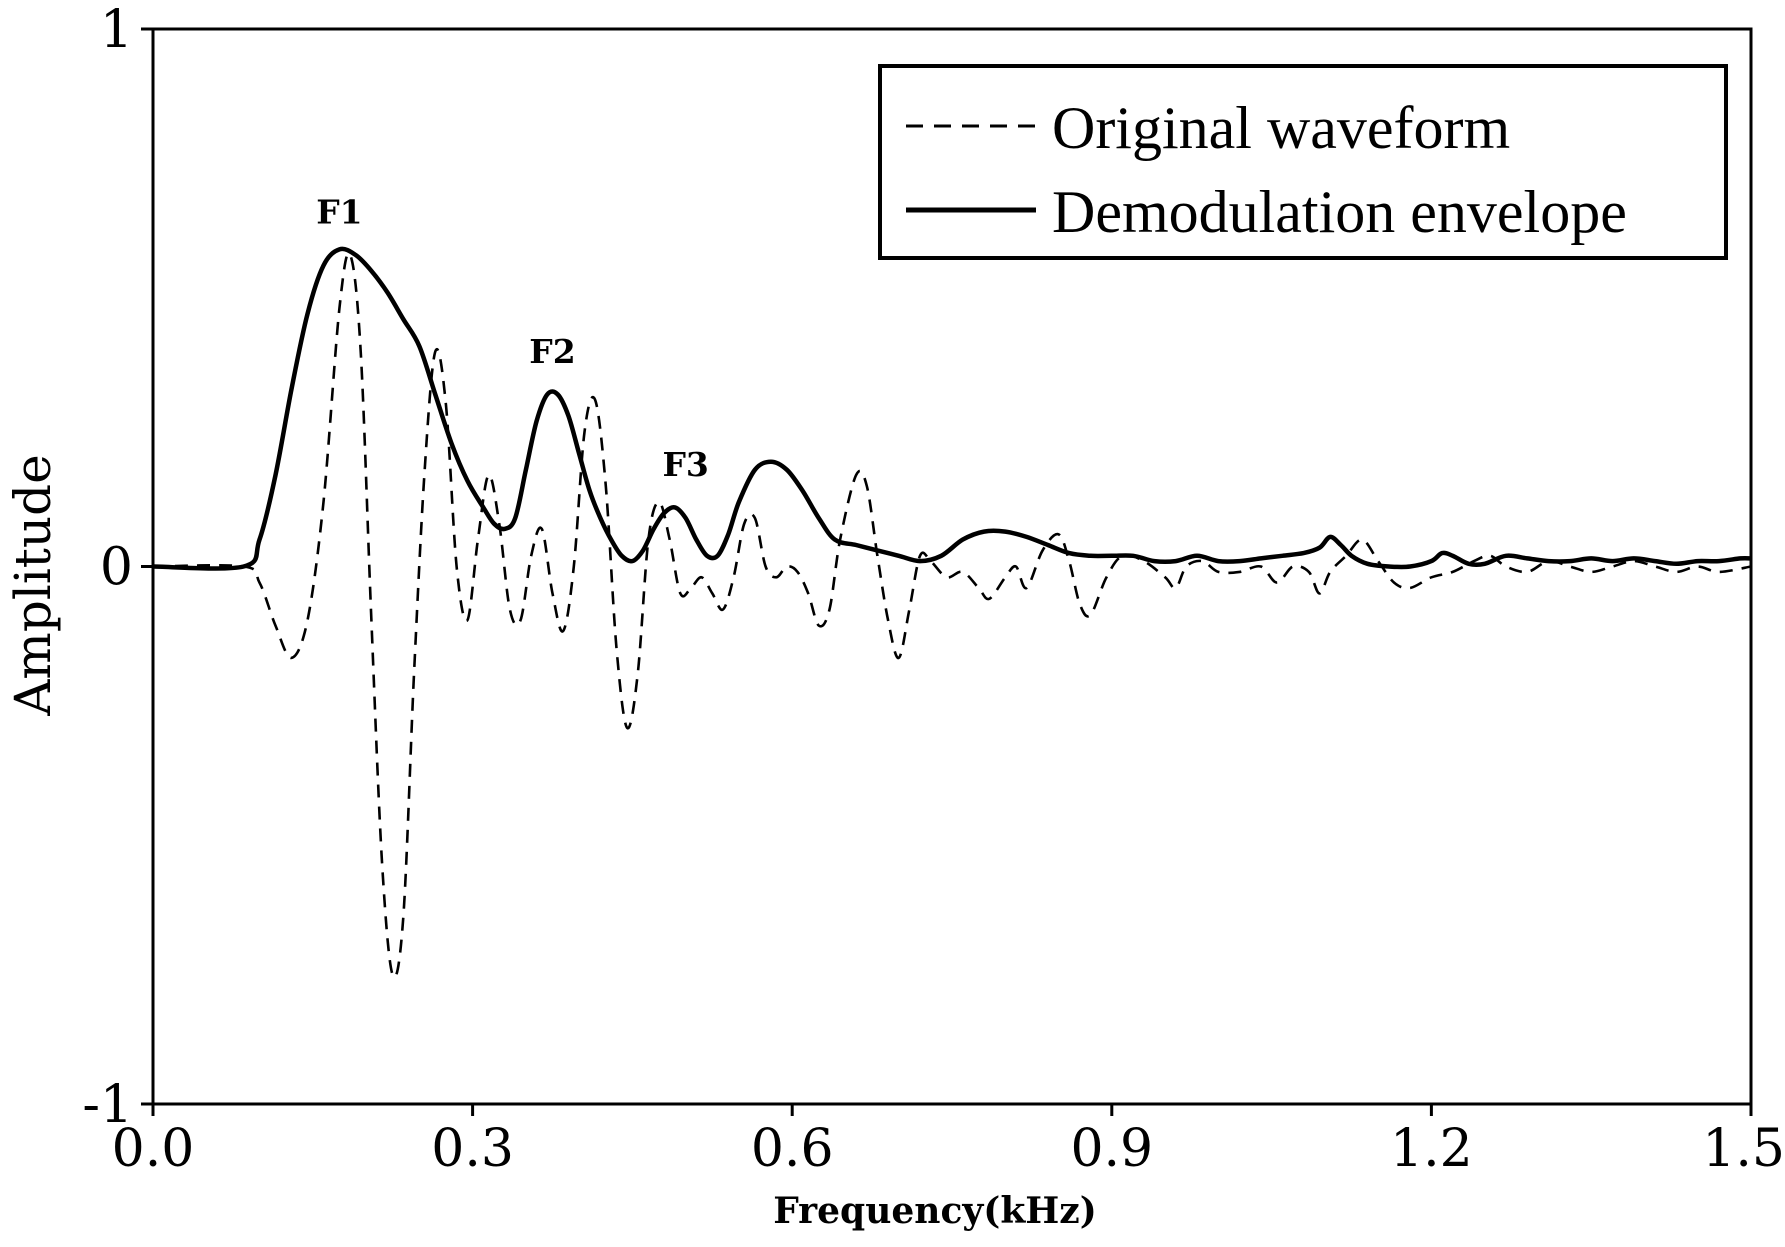 This screenshot has height=1247, width=1785. I want to click on legend-label-original: Original waveform, so click(1281, 128).